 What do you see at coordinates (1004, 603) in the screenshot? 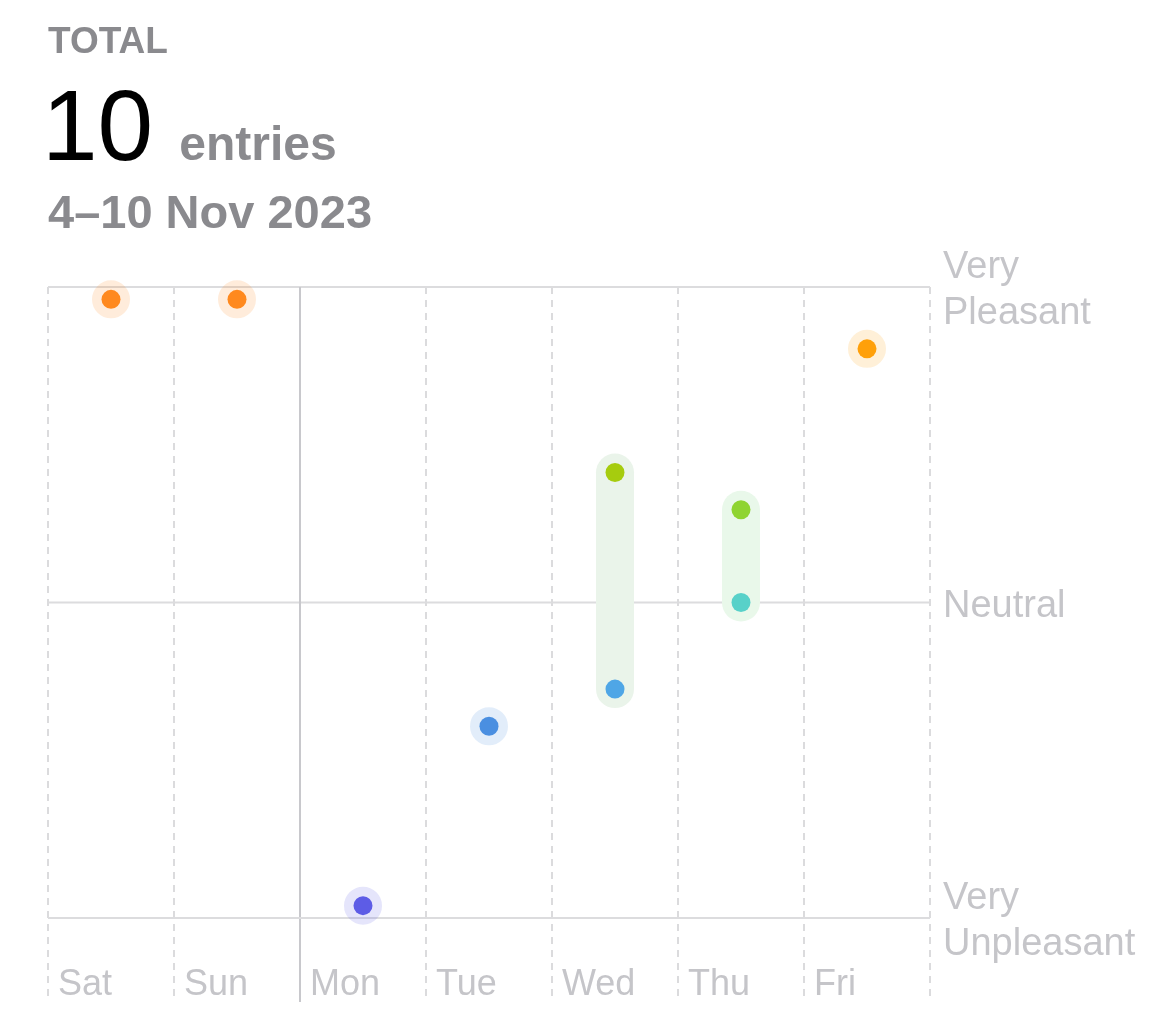
I see `ref-line-label: Neutral` at bounding box center [1004, 603].